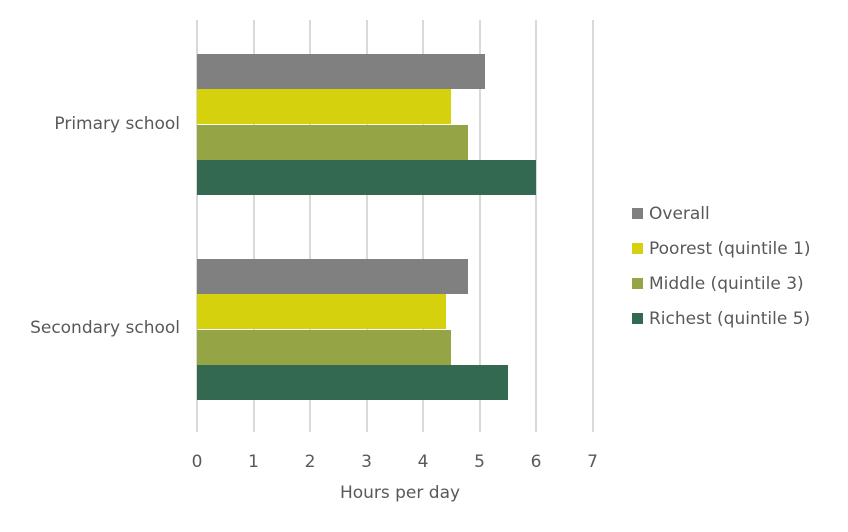  I want to click on legend-item-overall: Overall, so click(721, 213).